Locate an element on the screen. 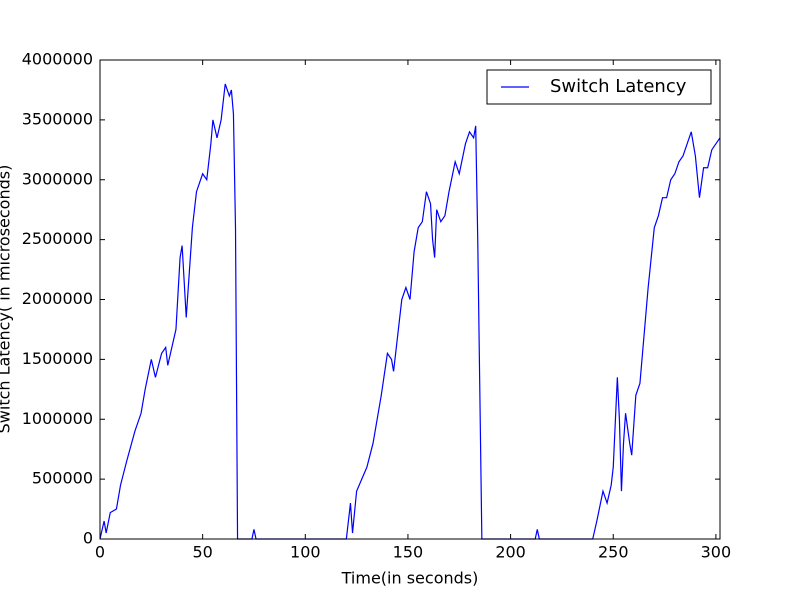 This screenshot has height=604, width=800. x-tick-label: 50 is located at coordinates (202, 552).